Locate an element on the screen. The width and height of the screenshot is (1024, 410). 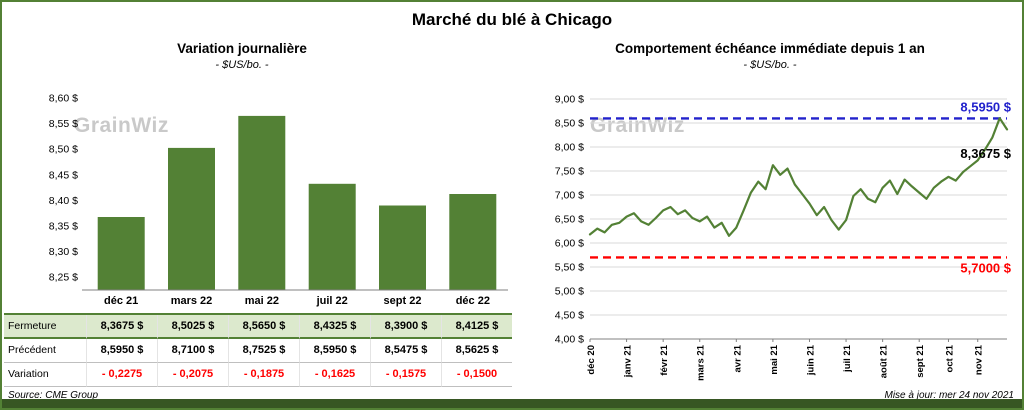
svg-text: juil 21 is located at coordinates (847, 358).